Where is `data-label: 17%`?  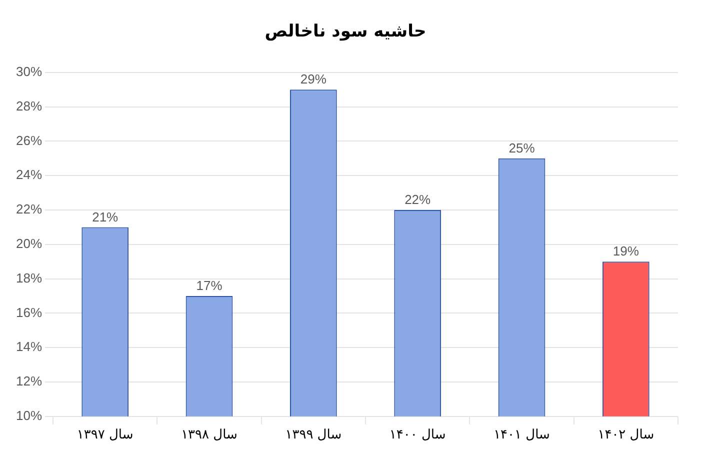
data-label: 17% is located at coordinates (209, 286).